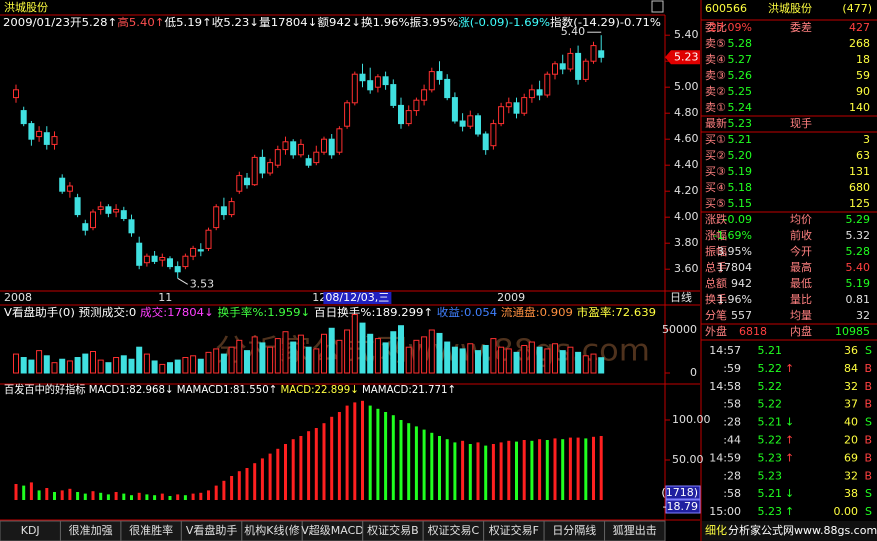 The image size is (877, 541). What do you see at coordinates (393, 530) in the screenshot?
I see `tab-label: 权证交易B` at bounding box center [393, 530].